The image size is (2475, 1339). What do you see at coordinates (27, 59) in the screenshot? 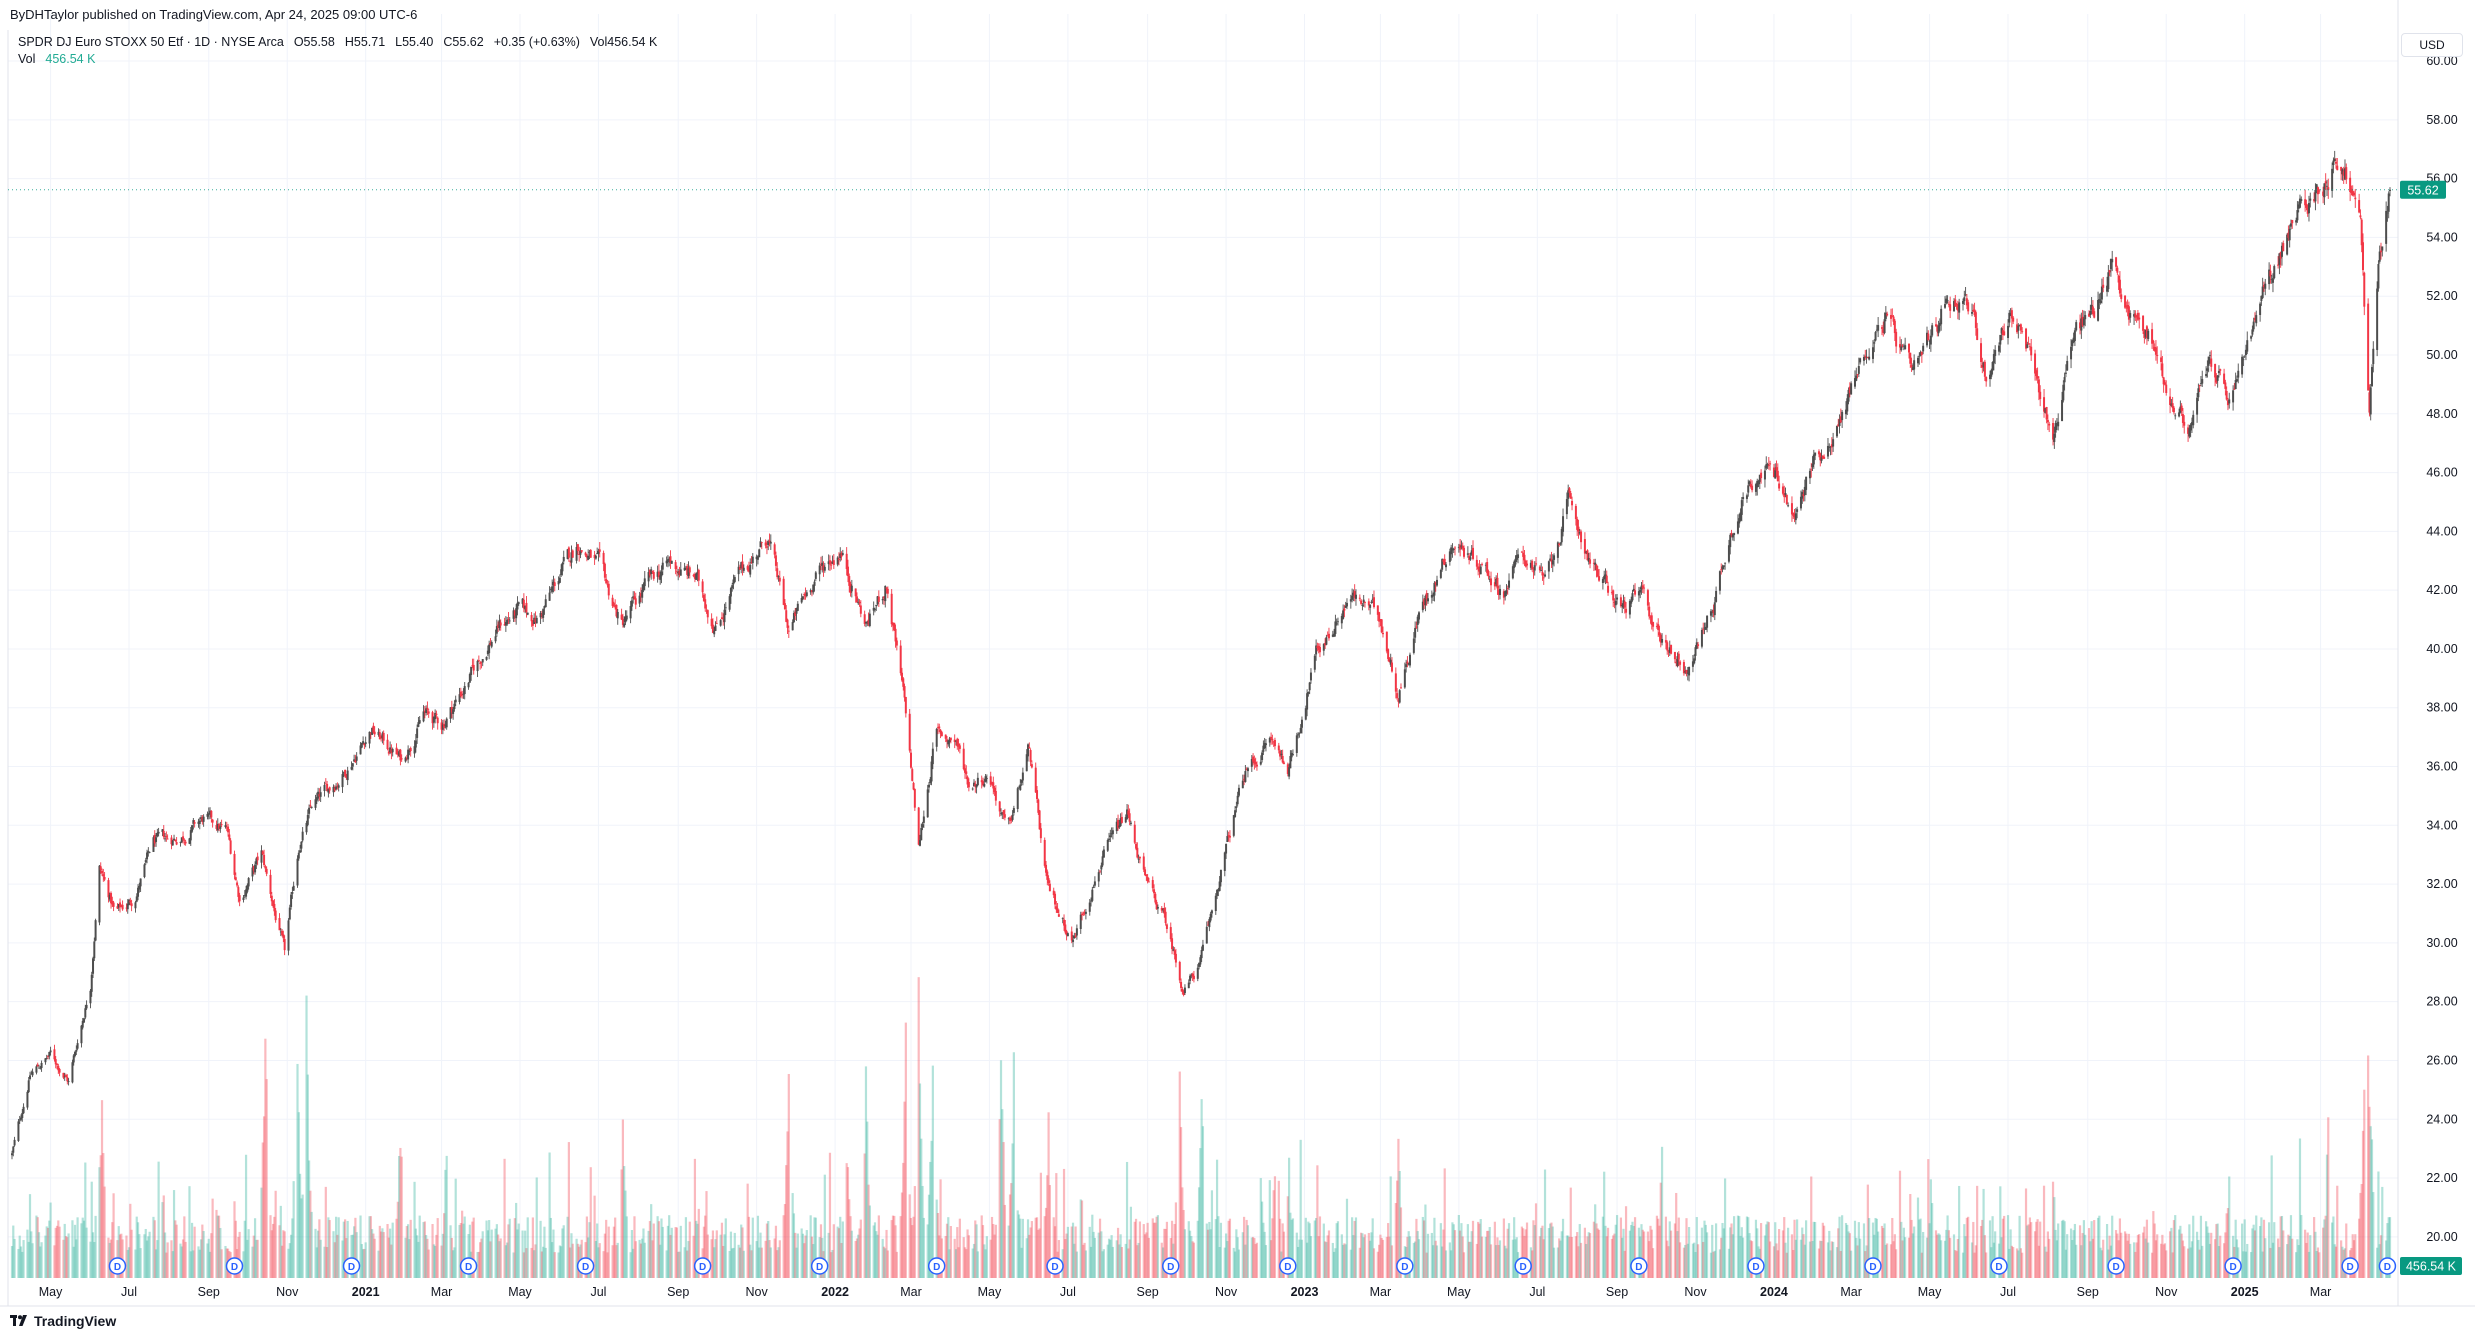
I see `volume-label: Vol` at bounding box center [27, 59].